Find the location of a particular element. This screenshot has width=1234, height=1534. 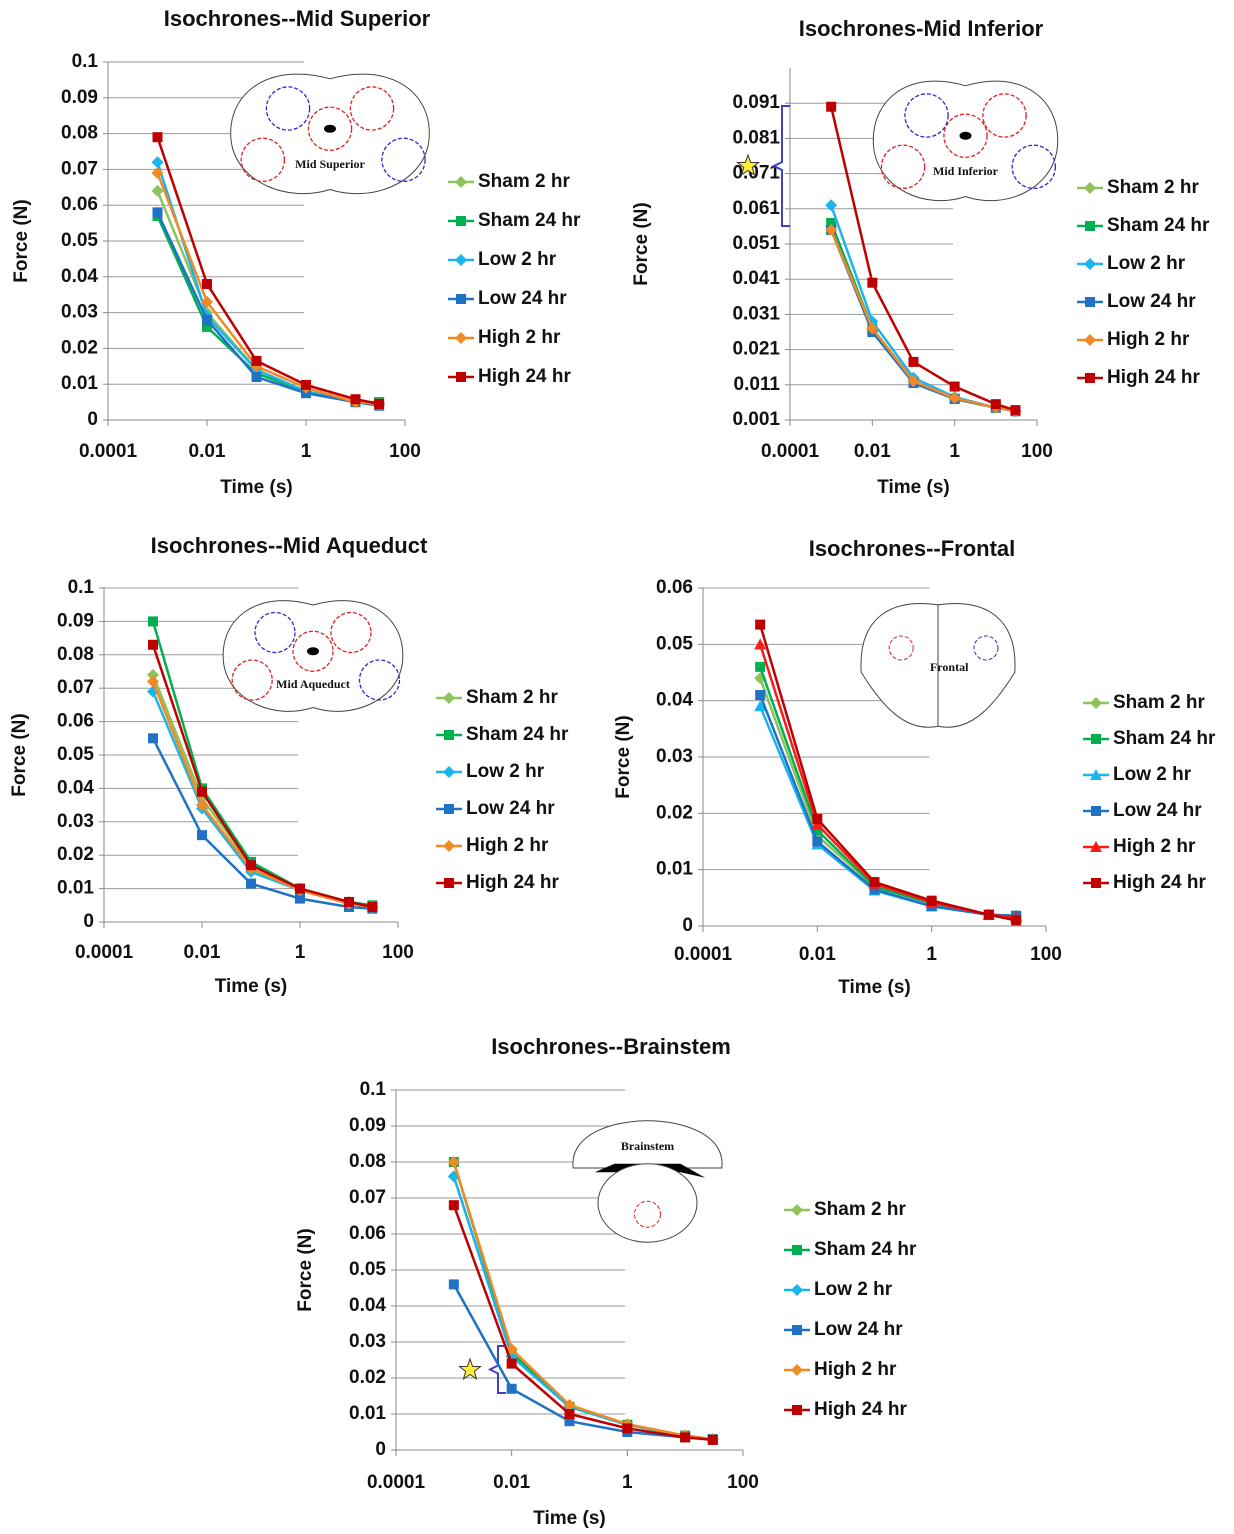

y-tick-label: 0.06 is located at coordinates (674, 587).